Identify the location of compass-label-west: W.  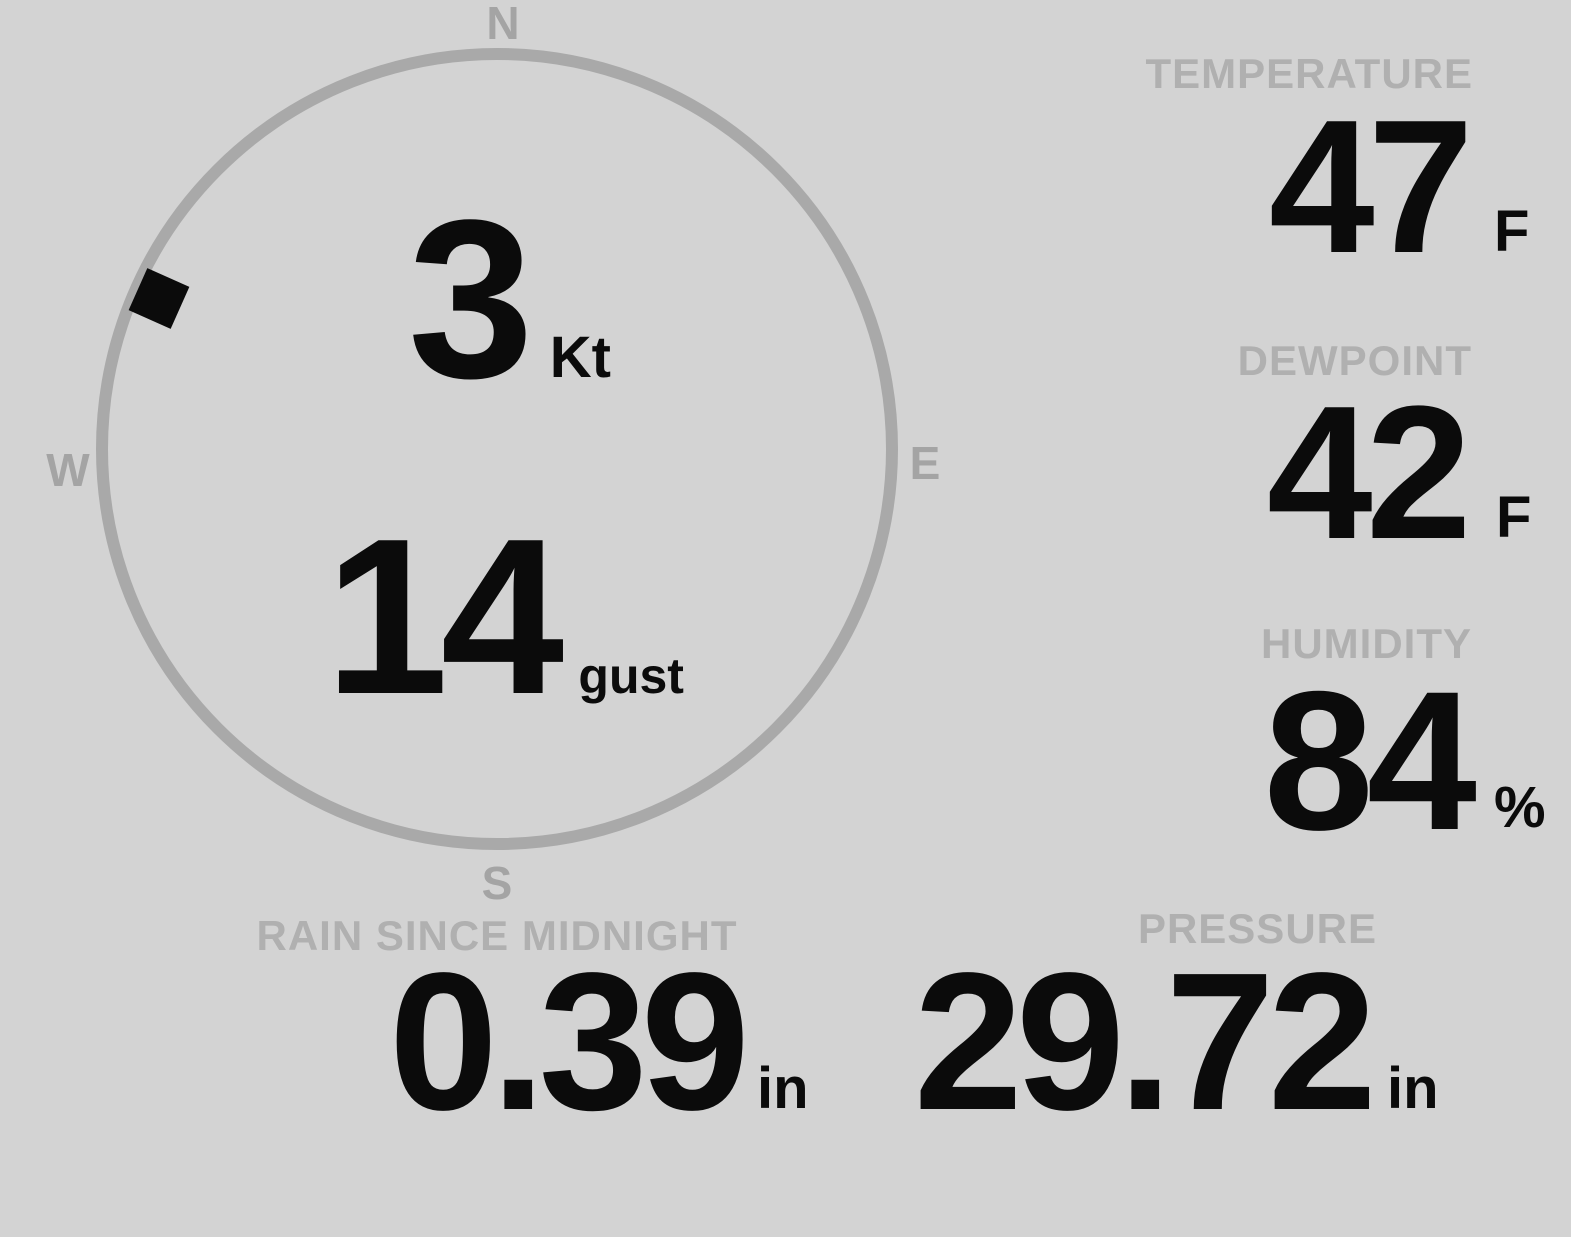
(68, 470).